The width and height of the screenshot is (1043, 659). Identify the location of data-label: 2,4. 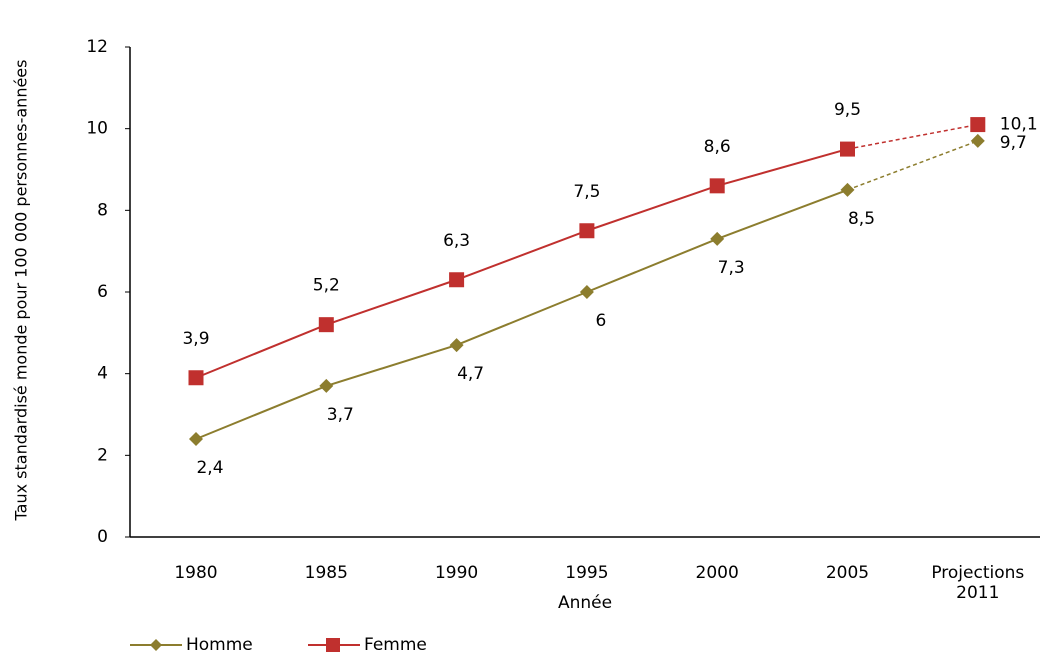
(209, 468).